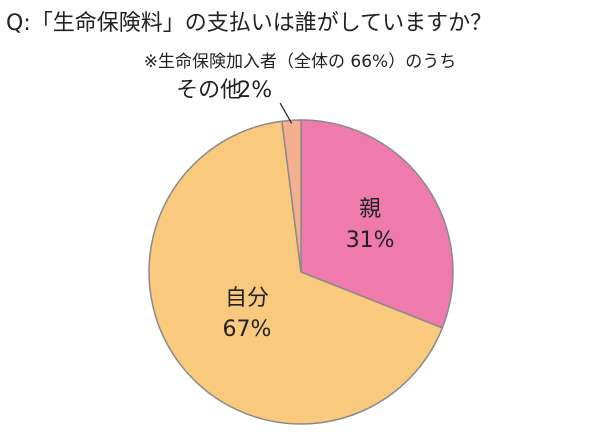  I want to click on slice-label: 親, so click(370, 209).